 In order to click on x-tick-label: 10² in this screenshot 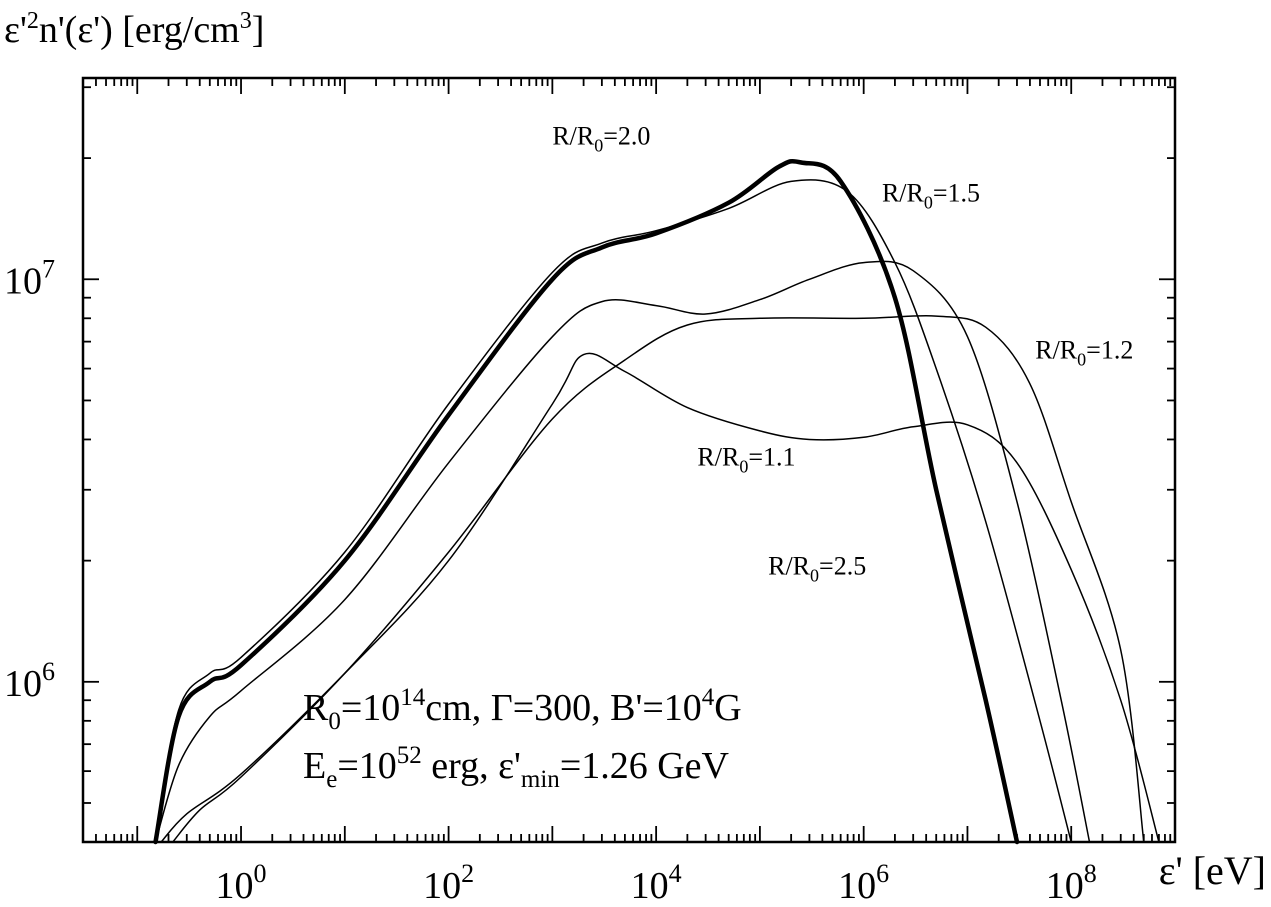, I will do `click(448, 883)`.